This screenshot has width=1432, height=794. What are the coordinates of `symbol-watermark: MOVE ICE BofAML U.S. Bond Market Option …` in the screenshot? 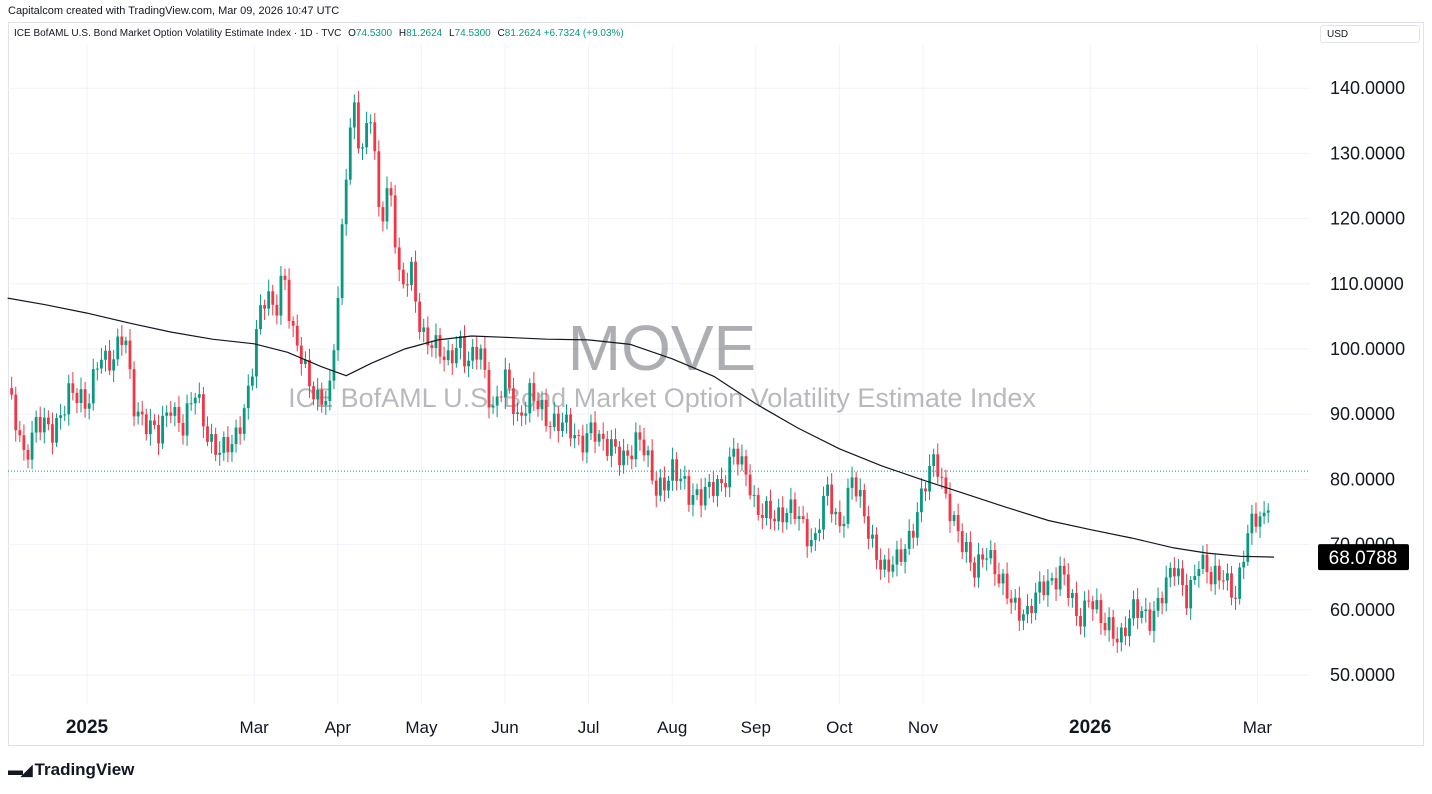 It's located at (662, 362).